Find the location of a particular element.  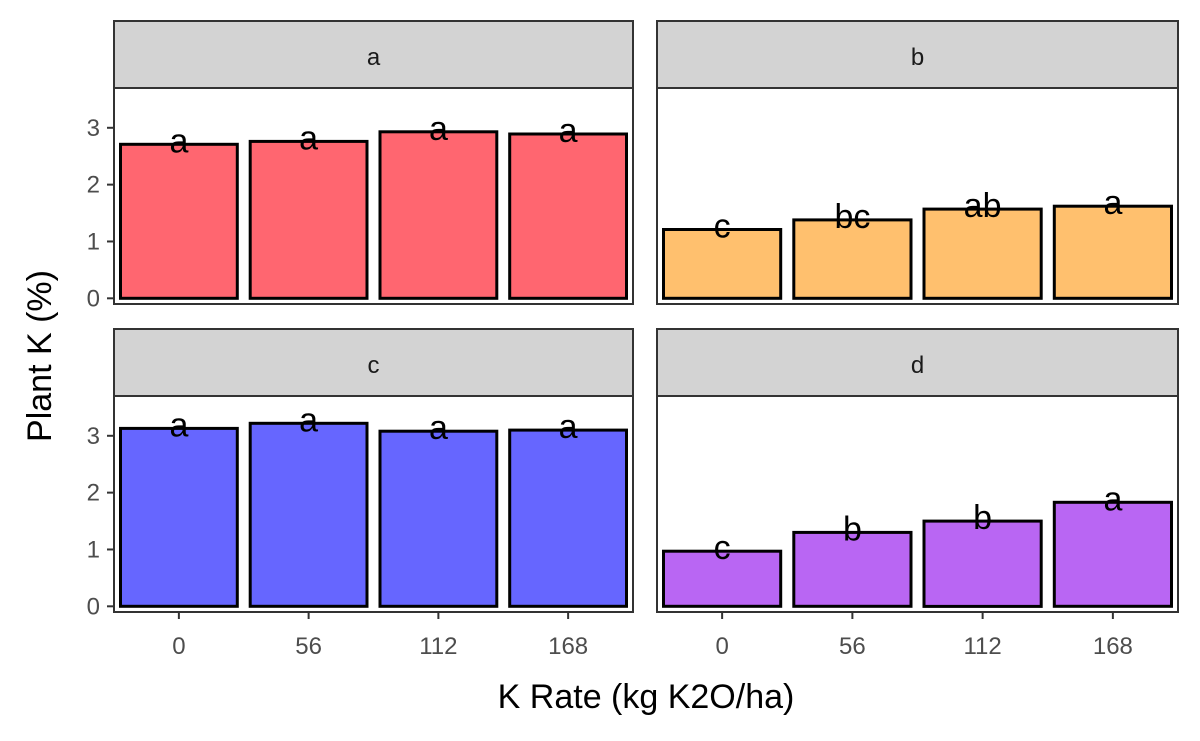

y-axis-bottom: 0 1 2 3 is located at coordinates (100, 521).